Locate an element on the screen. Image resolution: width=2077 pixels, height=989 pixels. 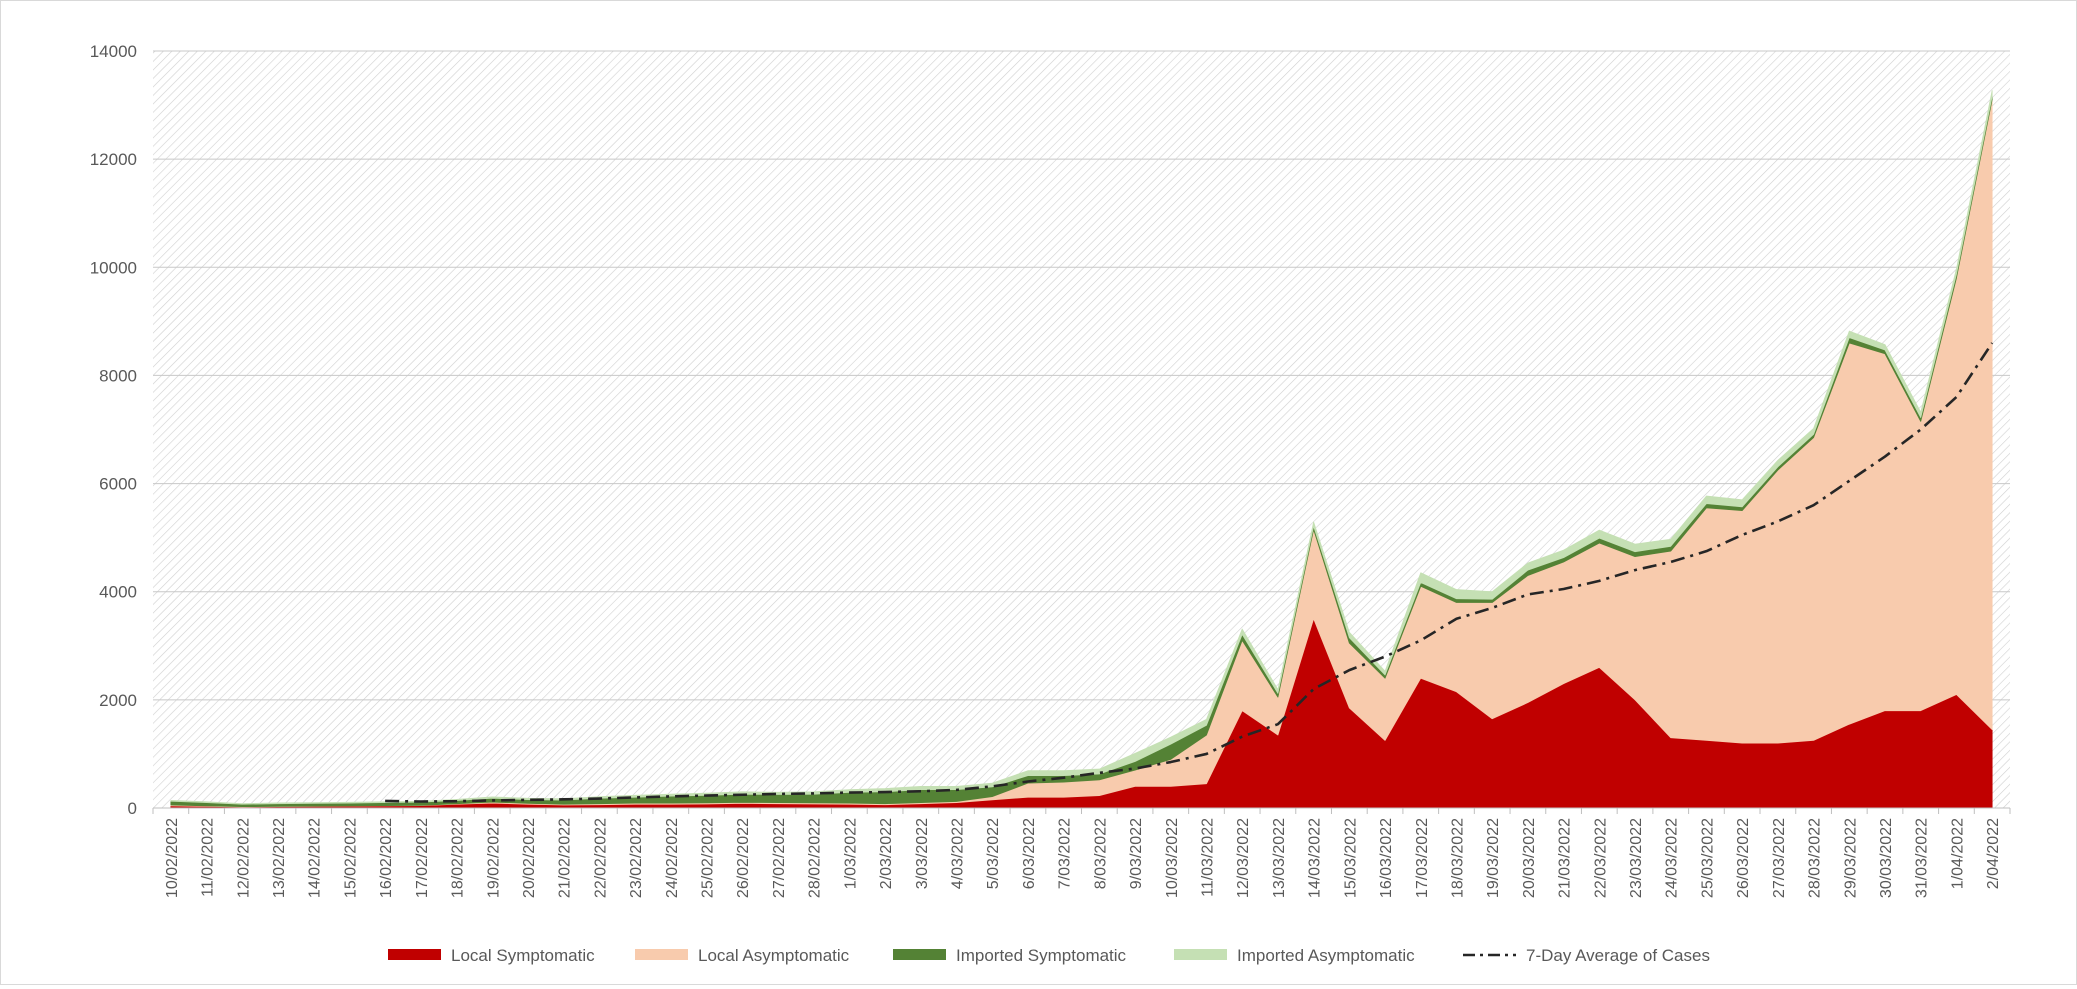
x-tick-label: 13/03/2022 is located at coordinates (1279, 858).